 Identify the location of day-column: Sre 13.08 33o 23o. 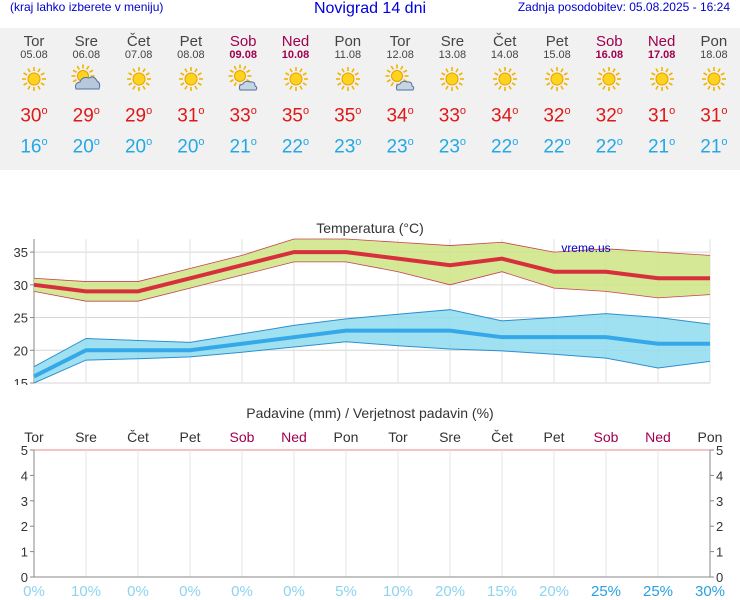
(452, 93).